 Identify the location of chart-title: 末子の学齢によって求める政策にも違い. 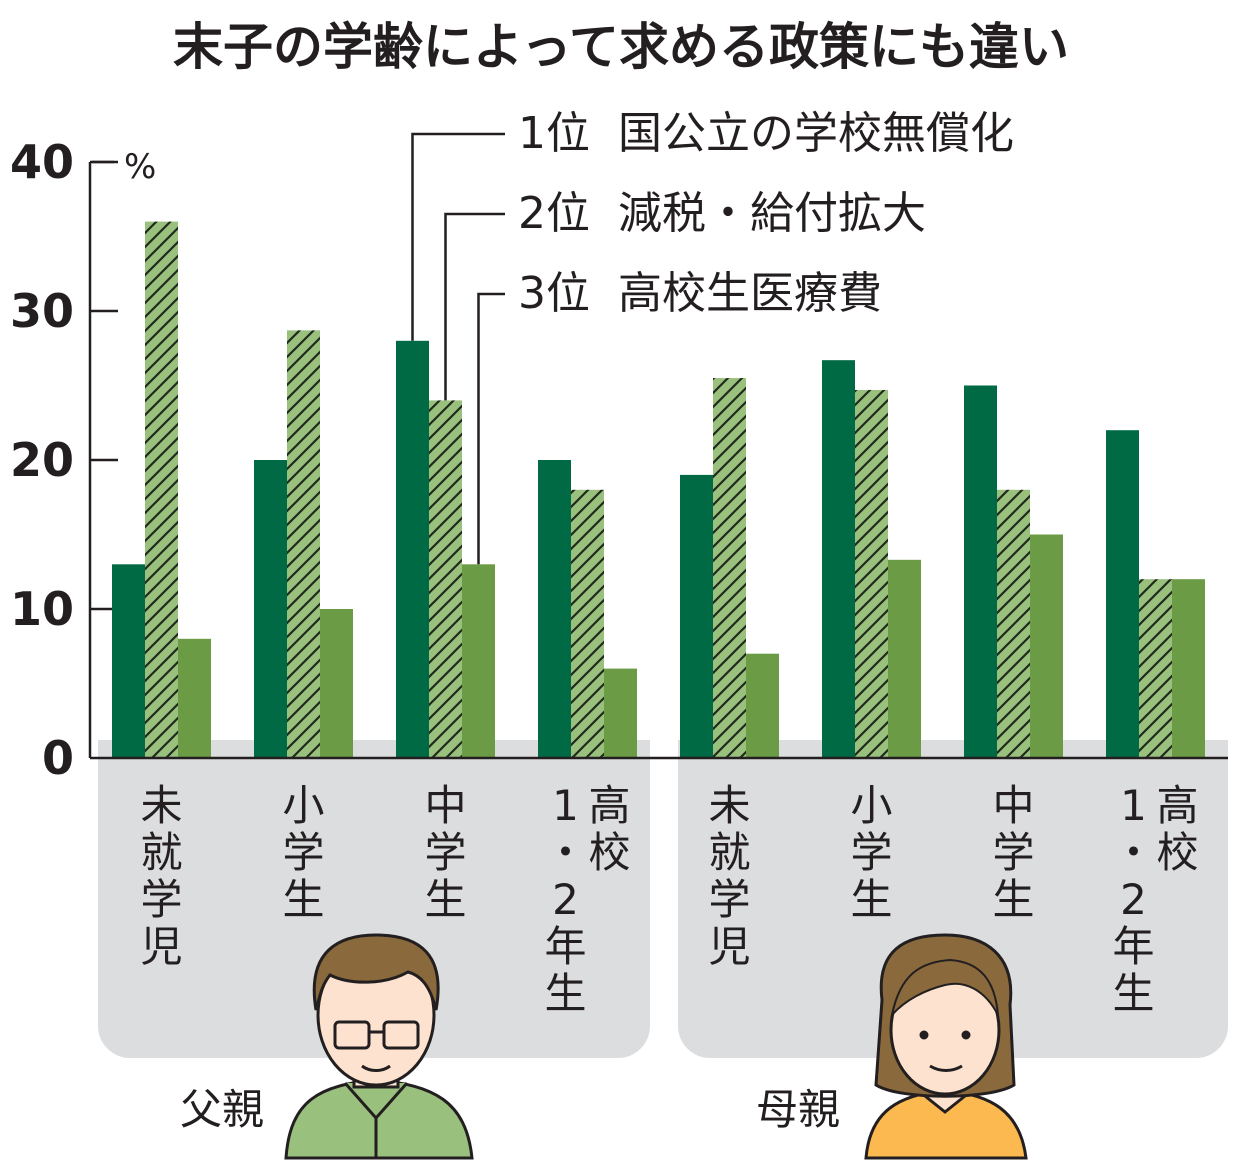
(621, 47).